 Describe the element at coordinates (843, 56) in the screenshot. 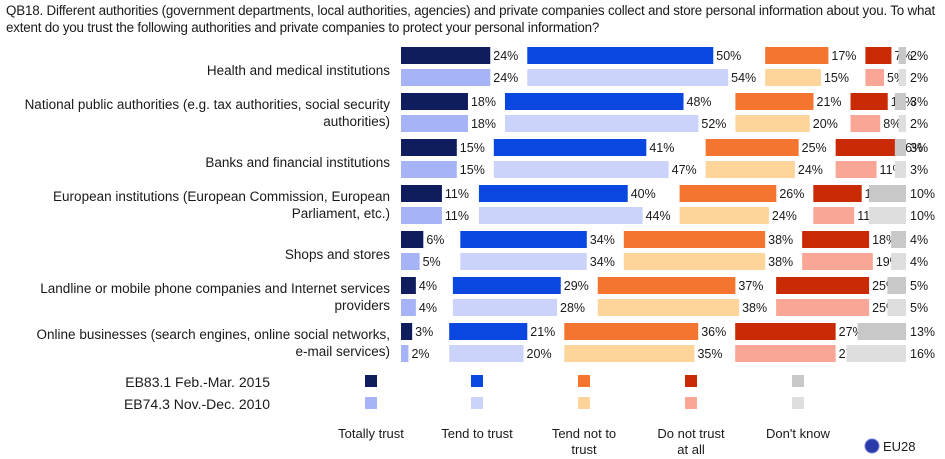

I see `data-label: 17%` at that location.